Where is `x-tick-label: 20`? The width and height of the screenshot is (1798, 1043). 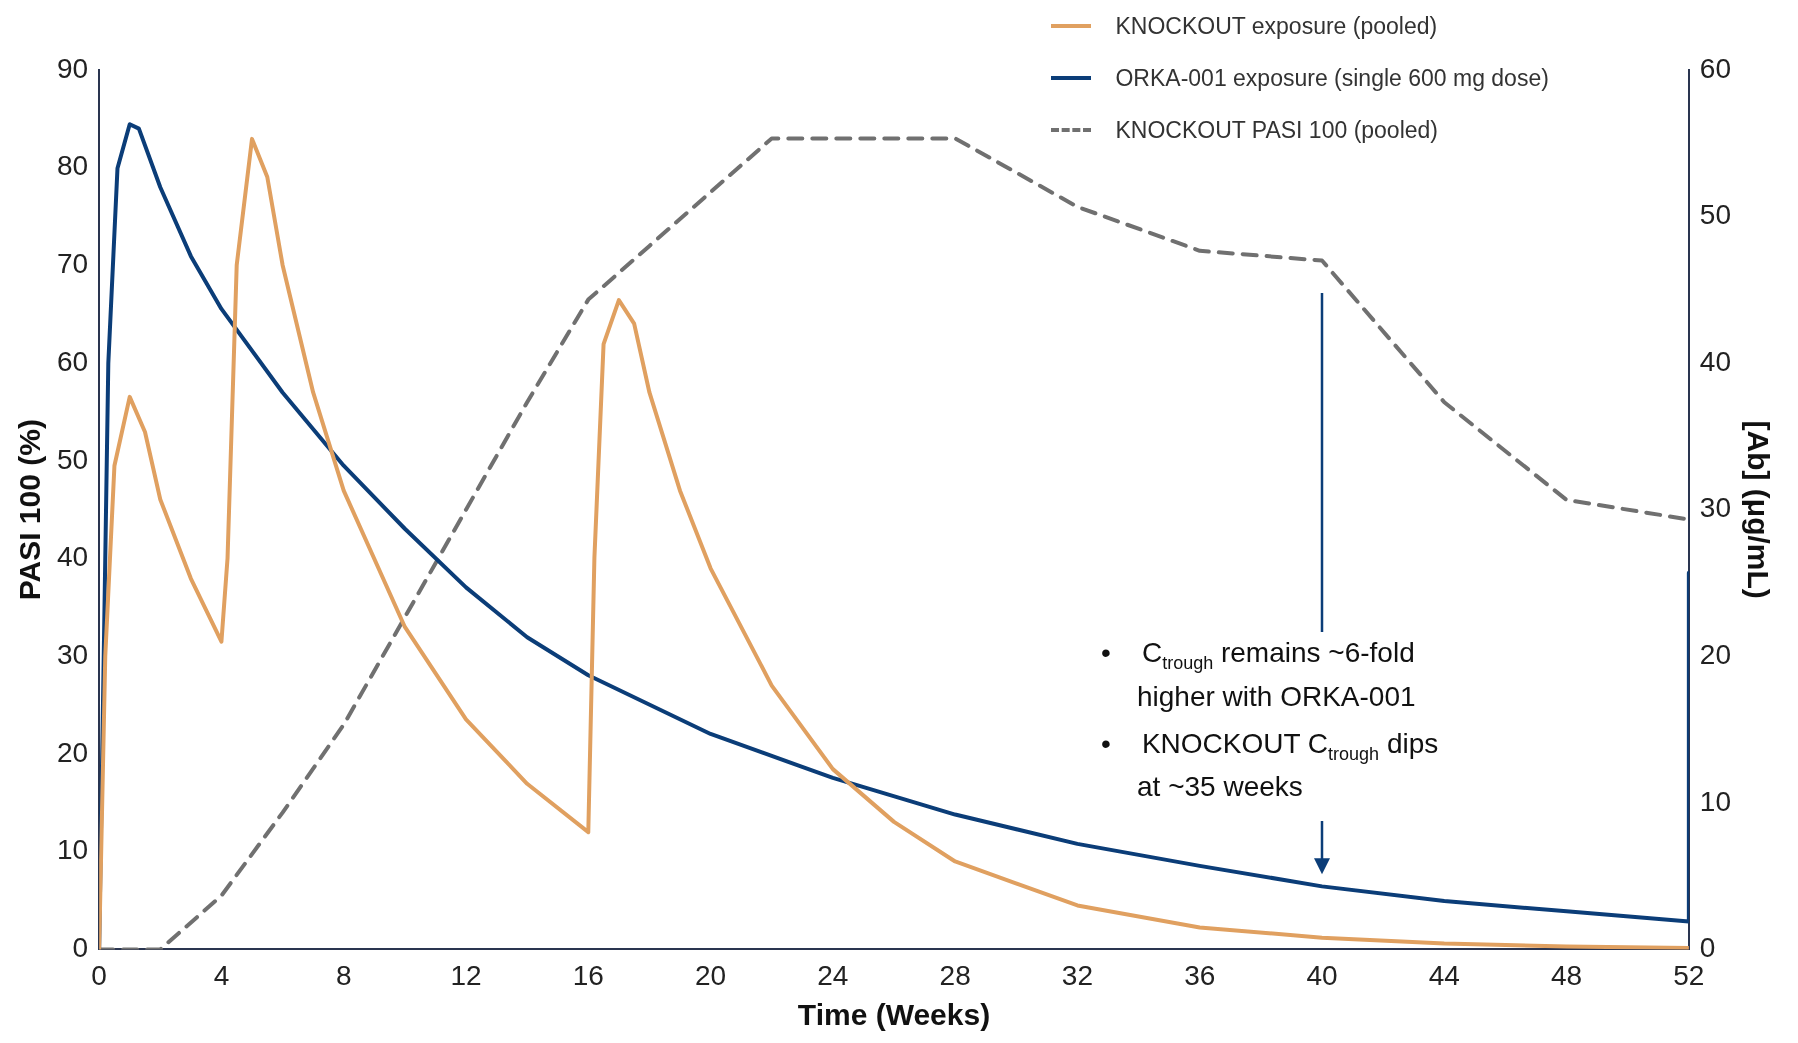 x-tick-label: 20 is located at coordinates (710, 975).